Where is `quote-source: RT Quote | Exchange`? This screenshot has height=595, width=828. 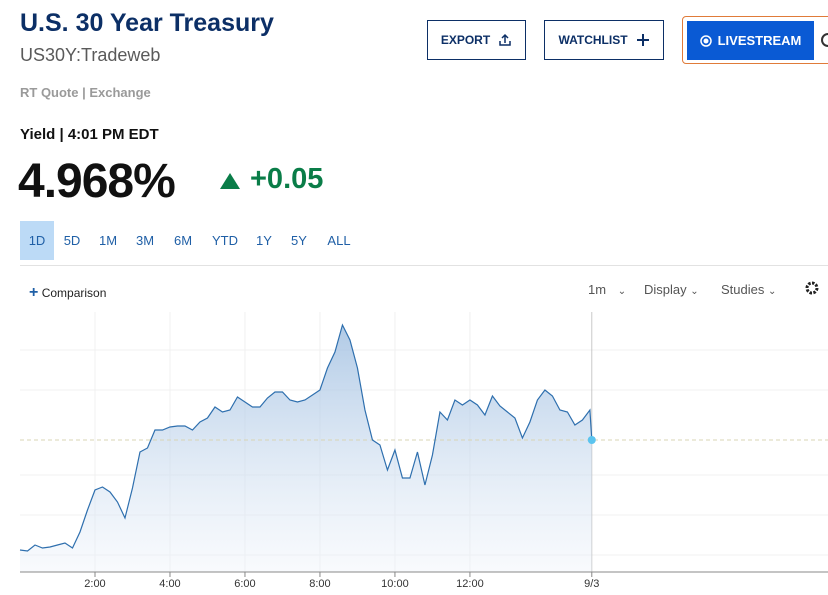 quote-source: RT Quote | Exchange is located at coordinates (85, 92).